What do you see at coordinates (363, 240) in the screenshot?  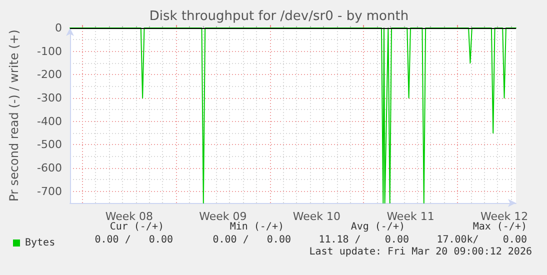 I see `text: 11.18 / 0.00` at bounding box center [363, 240].